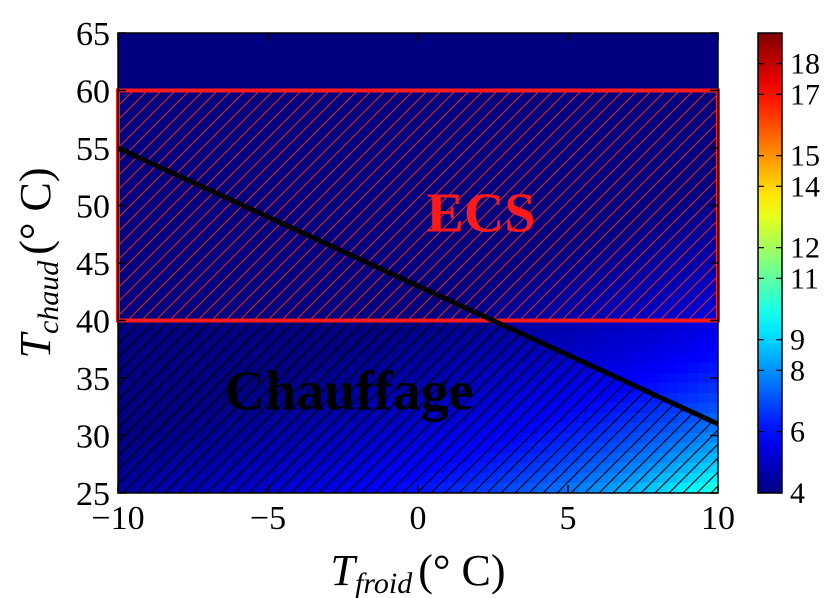 The image size is (825, 598). What do you see at coordinates (349, 392) in the screenshot?
I see `annotation-chauffage: Chauffage` at bounding box center [349, 392].